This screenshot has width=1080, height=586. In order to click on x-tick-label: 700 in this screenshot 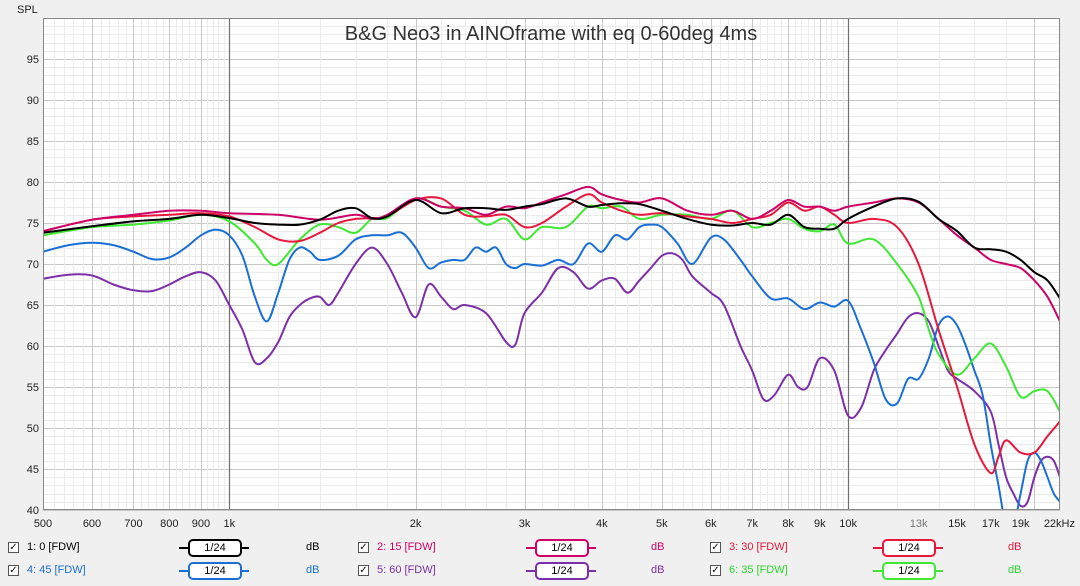, I will do `click(133, 524)`.